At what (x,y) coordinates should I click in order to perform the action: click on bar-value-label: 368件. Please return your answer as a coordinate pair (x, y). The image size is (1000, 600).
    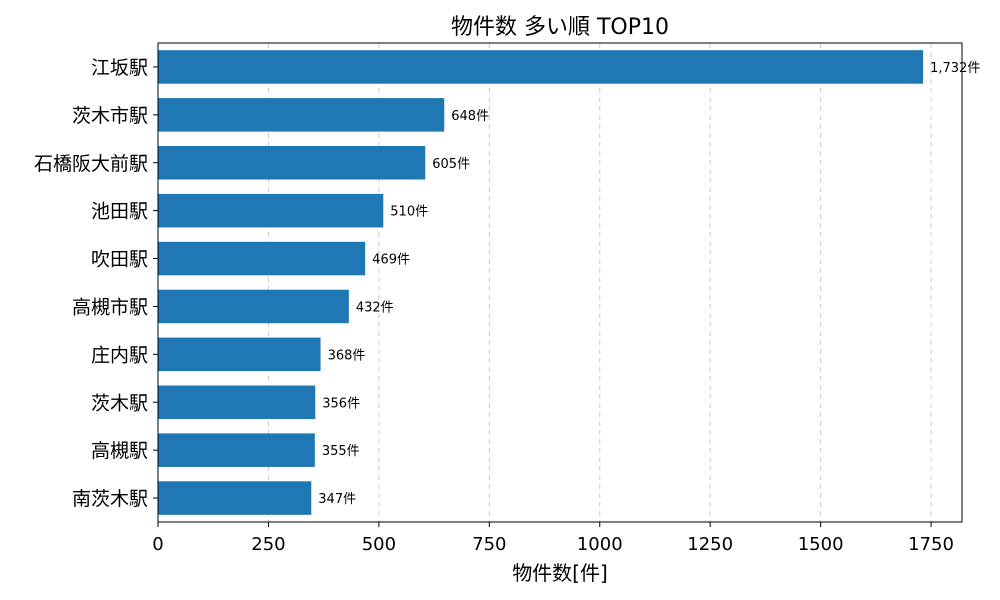
    Looking at the image, I should click on (347, 355).